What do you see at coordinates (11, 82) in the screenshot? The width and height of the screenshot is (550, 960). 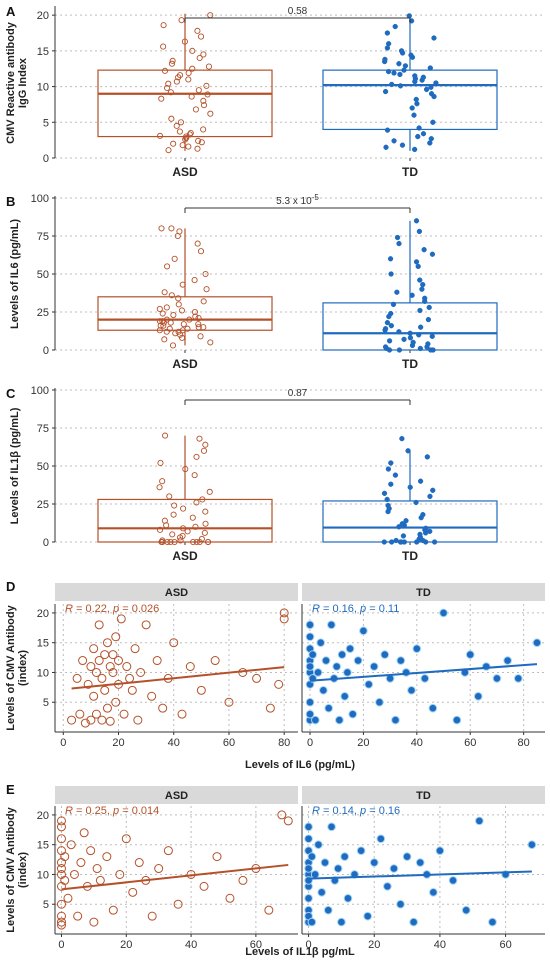 I see `y-axis-label: CMV Reactive antibody` at bounding box center [11, 82].